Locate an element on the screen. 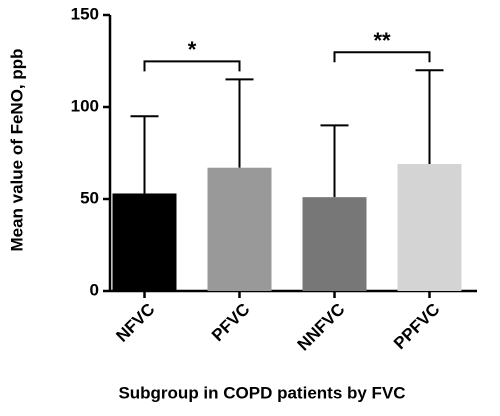 Image resolution: width=500 pixels, height=416 pixels. y-tick-label: 150 is located at coordinates (85, 13).